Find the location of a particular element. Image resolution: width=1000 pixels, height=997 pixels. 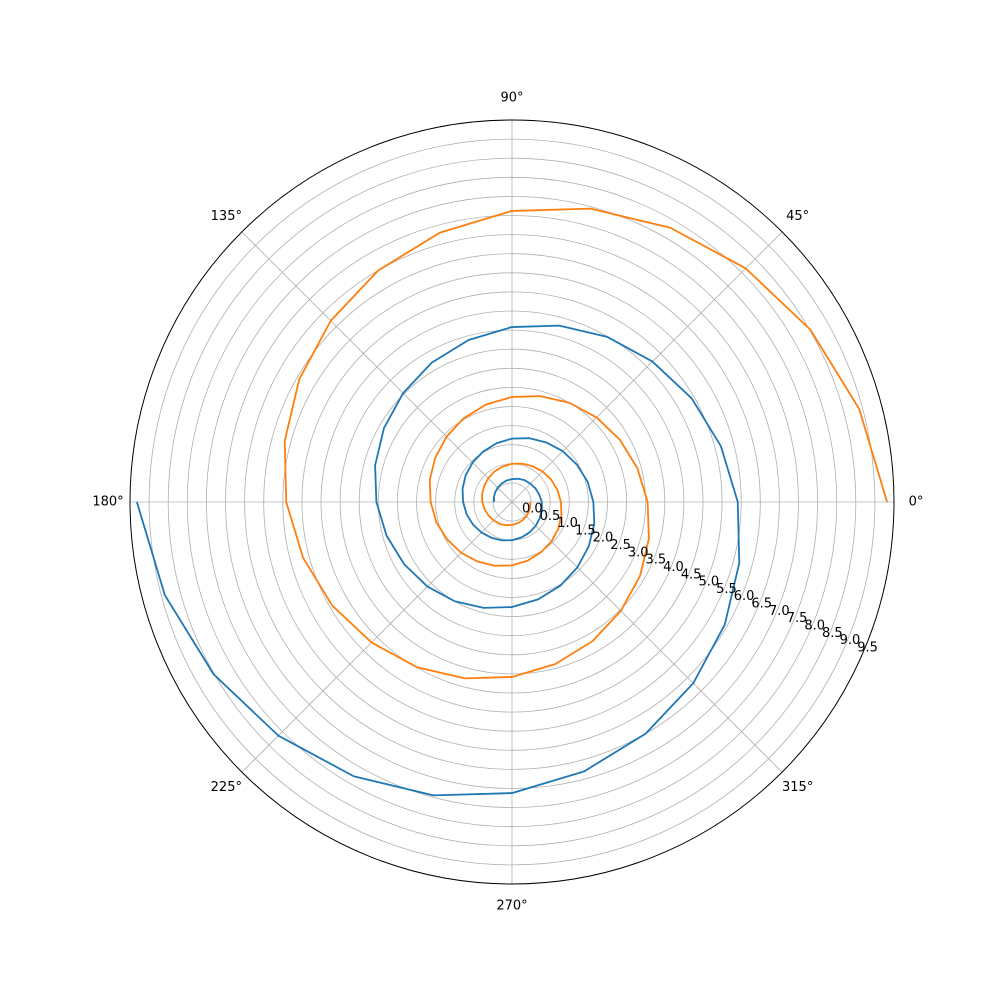

r-tick-label: 8.5 is located at coordinates (832, 633).